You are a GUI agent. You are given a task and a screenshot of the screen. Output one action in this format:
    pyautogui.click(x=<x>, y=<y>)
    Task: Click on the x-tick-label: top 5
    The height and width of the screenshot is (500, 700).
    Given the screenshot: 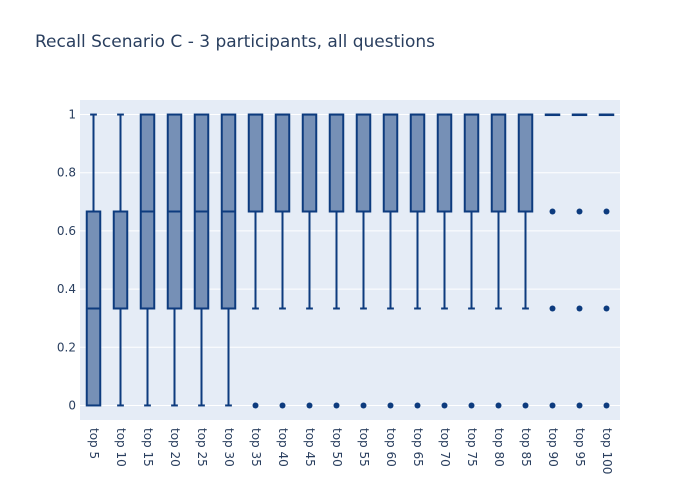 What is the action you would take?
    pyautogui.click(x=94, y=443)
    